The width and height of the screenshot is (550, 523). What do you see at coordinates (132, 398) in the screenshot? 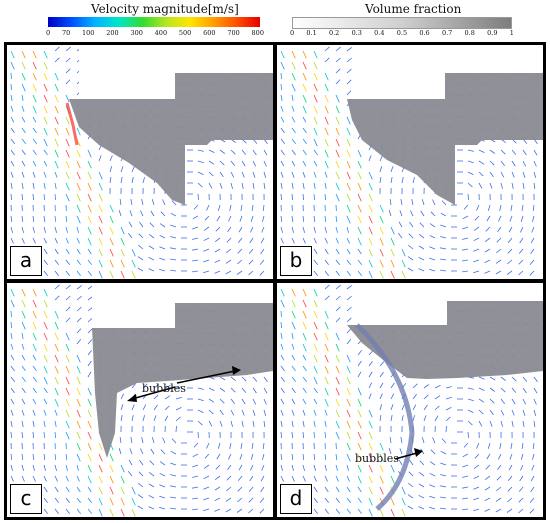
I see `arrow-head` at bounding box center [132, 398].